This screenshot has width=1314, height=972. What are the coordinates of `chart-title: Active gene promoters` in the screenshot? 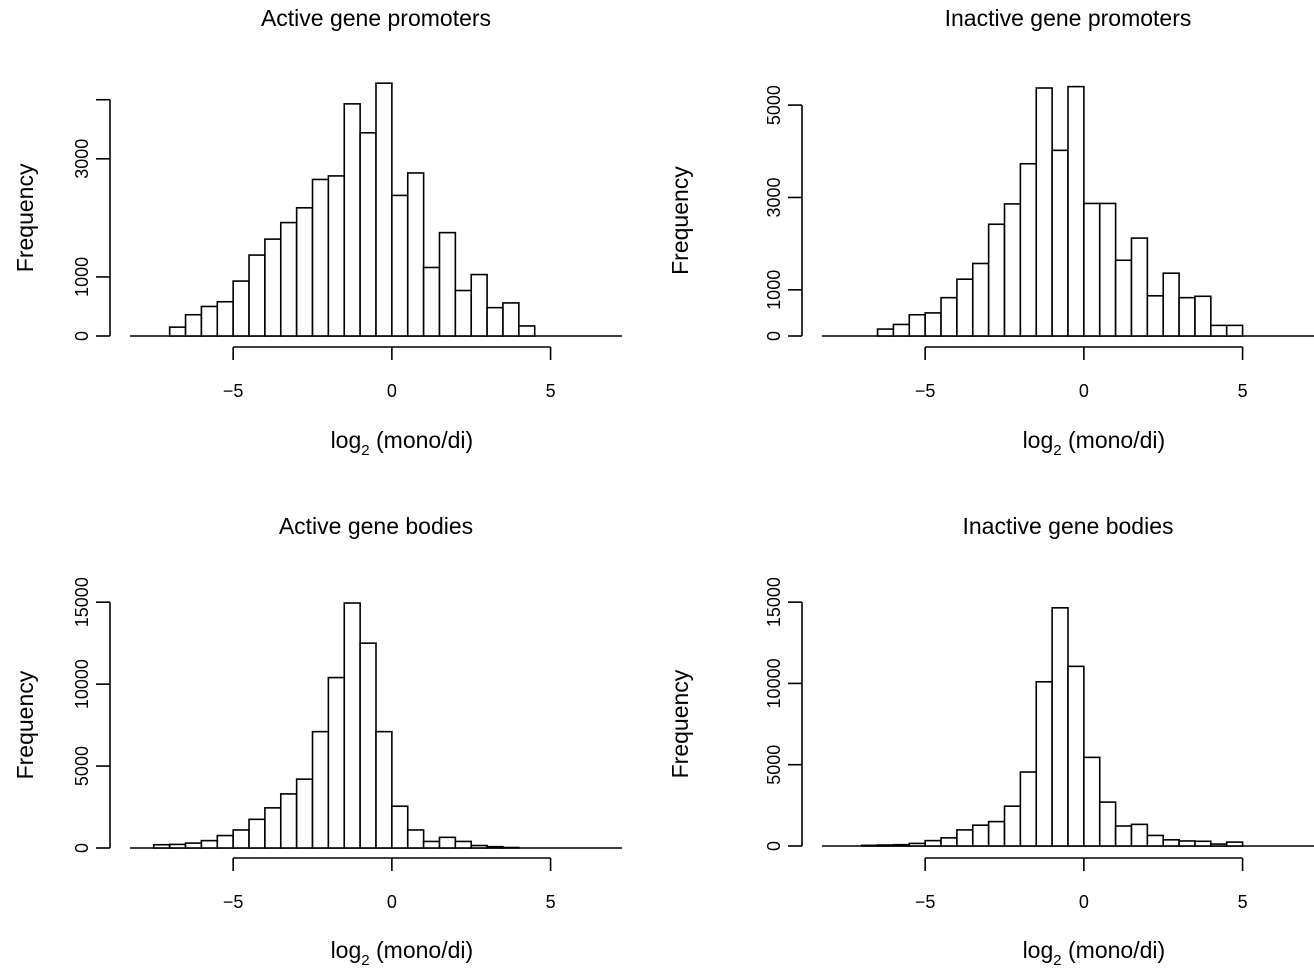 It's located at (376, 18).